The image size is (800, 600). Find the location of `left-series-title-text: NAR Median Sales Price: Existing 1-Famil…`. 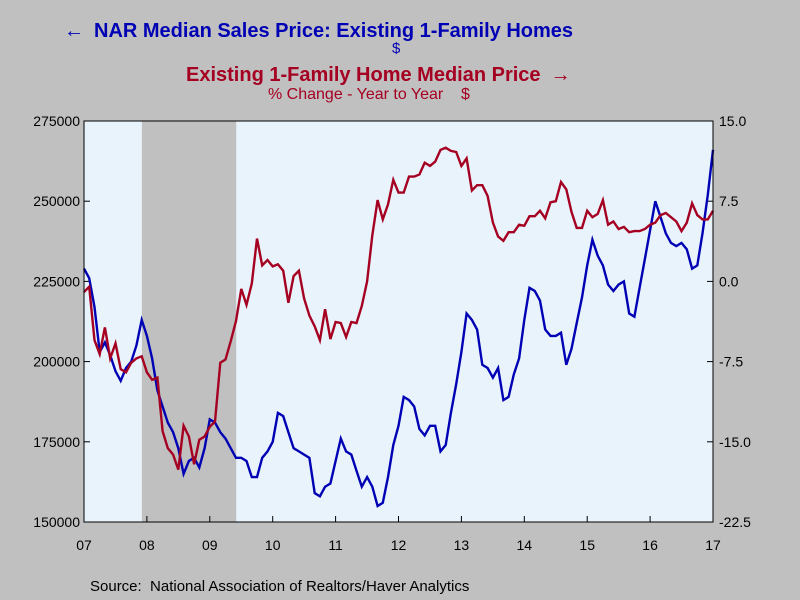

left-series-title-text: NAR Median Sales Price: Existing 1-Famil… is located at coordinates (334, 31).